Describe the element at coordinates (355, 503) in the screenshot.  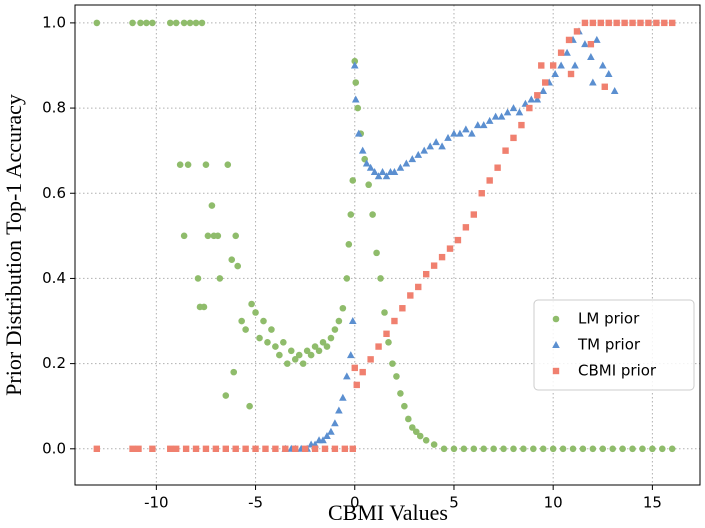
I see `x-tick-label: 0` at that location.